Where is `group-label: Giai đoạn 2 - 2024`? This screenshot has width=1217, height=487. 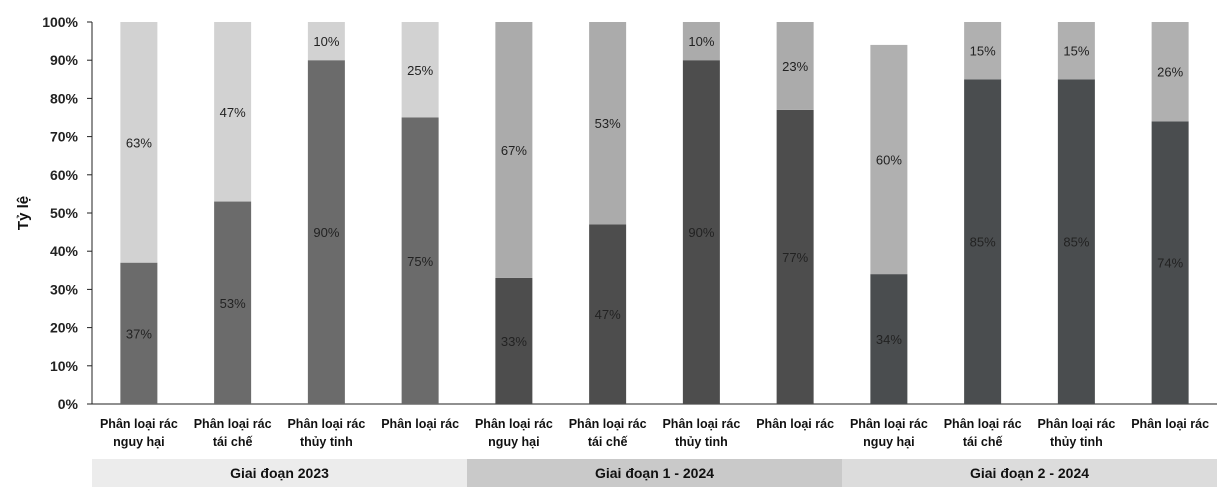
group-label: Giai đoạn 2 - 2024 is located at coordinates (1029, 473).